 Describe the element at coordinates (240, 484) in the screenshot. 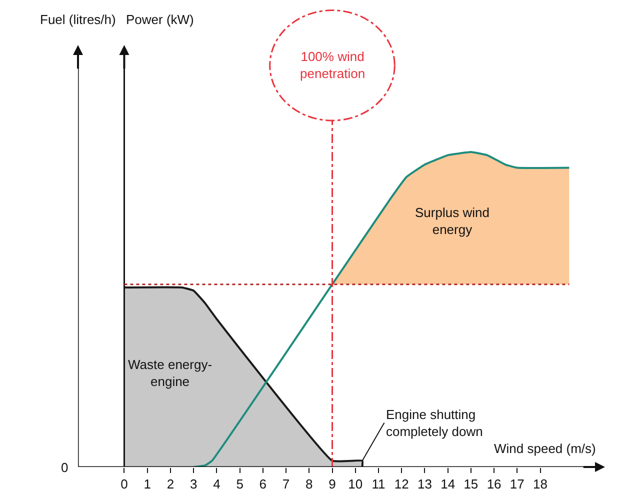

I see `x-tick-label: 5` at that location.